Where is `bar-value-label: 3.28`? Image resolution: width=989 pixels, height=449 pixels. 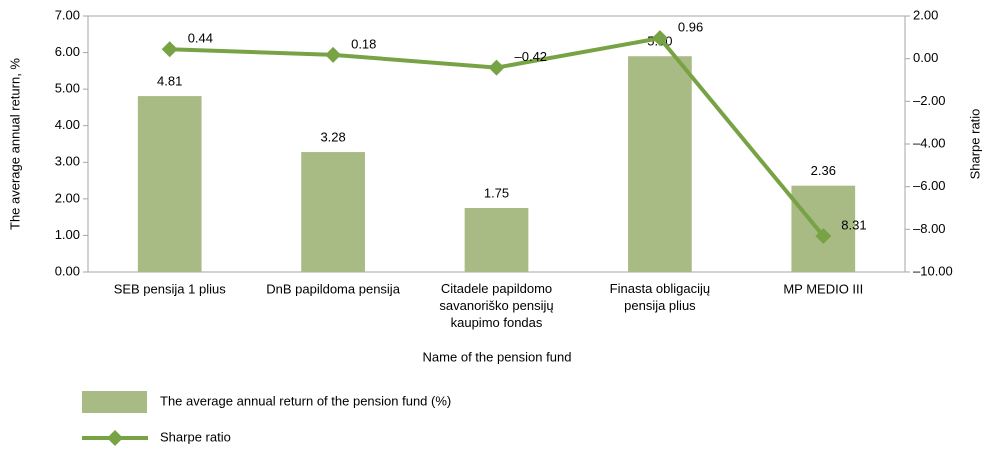
bar-value-label: 3.28 is located at coordinates (332, 136).